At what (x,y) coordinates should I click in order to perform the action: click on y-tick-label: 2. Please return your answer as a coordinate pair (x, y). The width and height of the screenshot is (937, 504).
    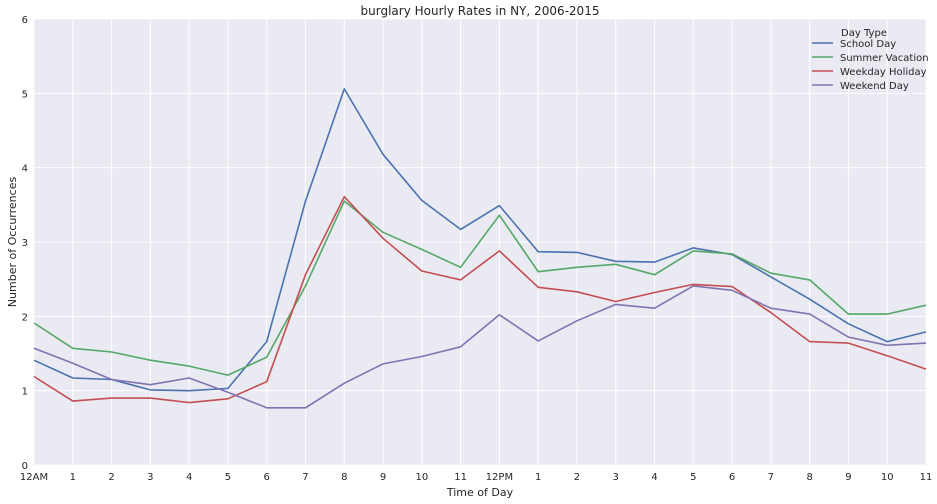
    Looking at the image, I should click on (25, 317).